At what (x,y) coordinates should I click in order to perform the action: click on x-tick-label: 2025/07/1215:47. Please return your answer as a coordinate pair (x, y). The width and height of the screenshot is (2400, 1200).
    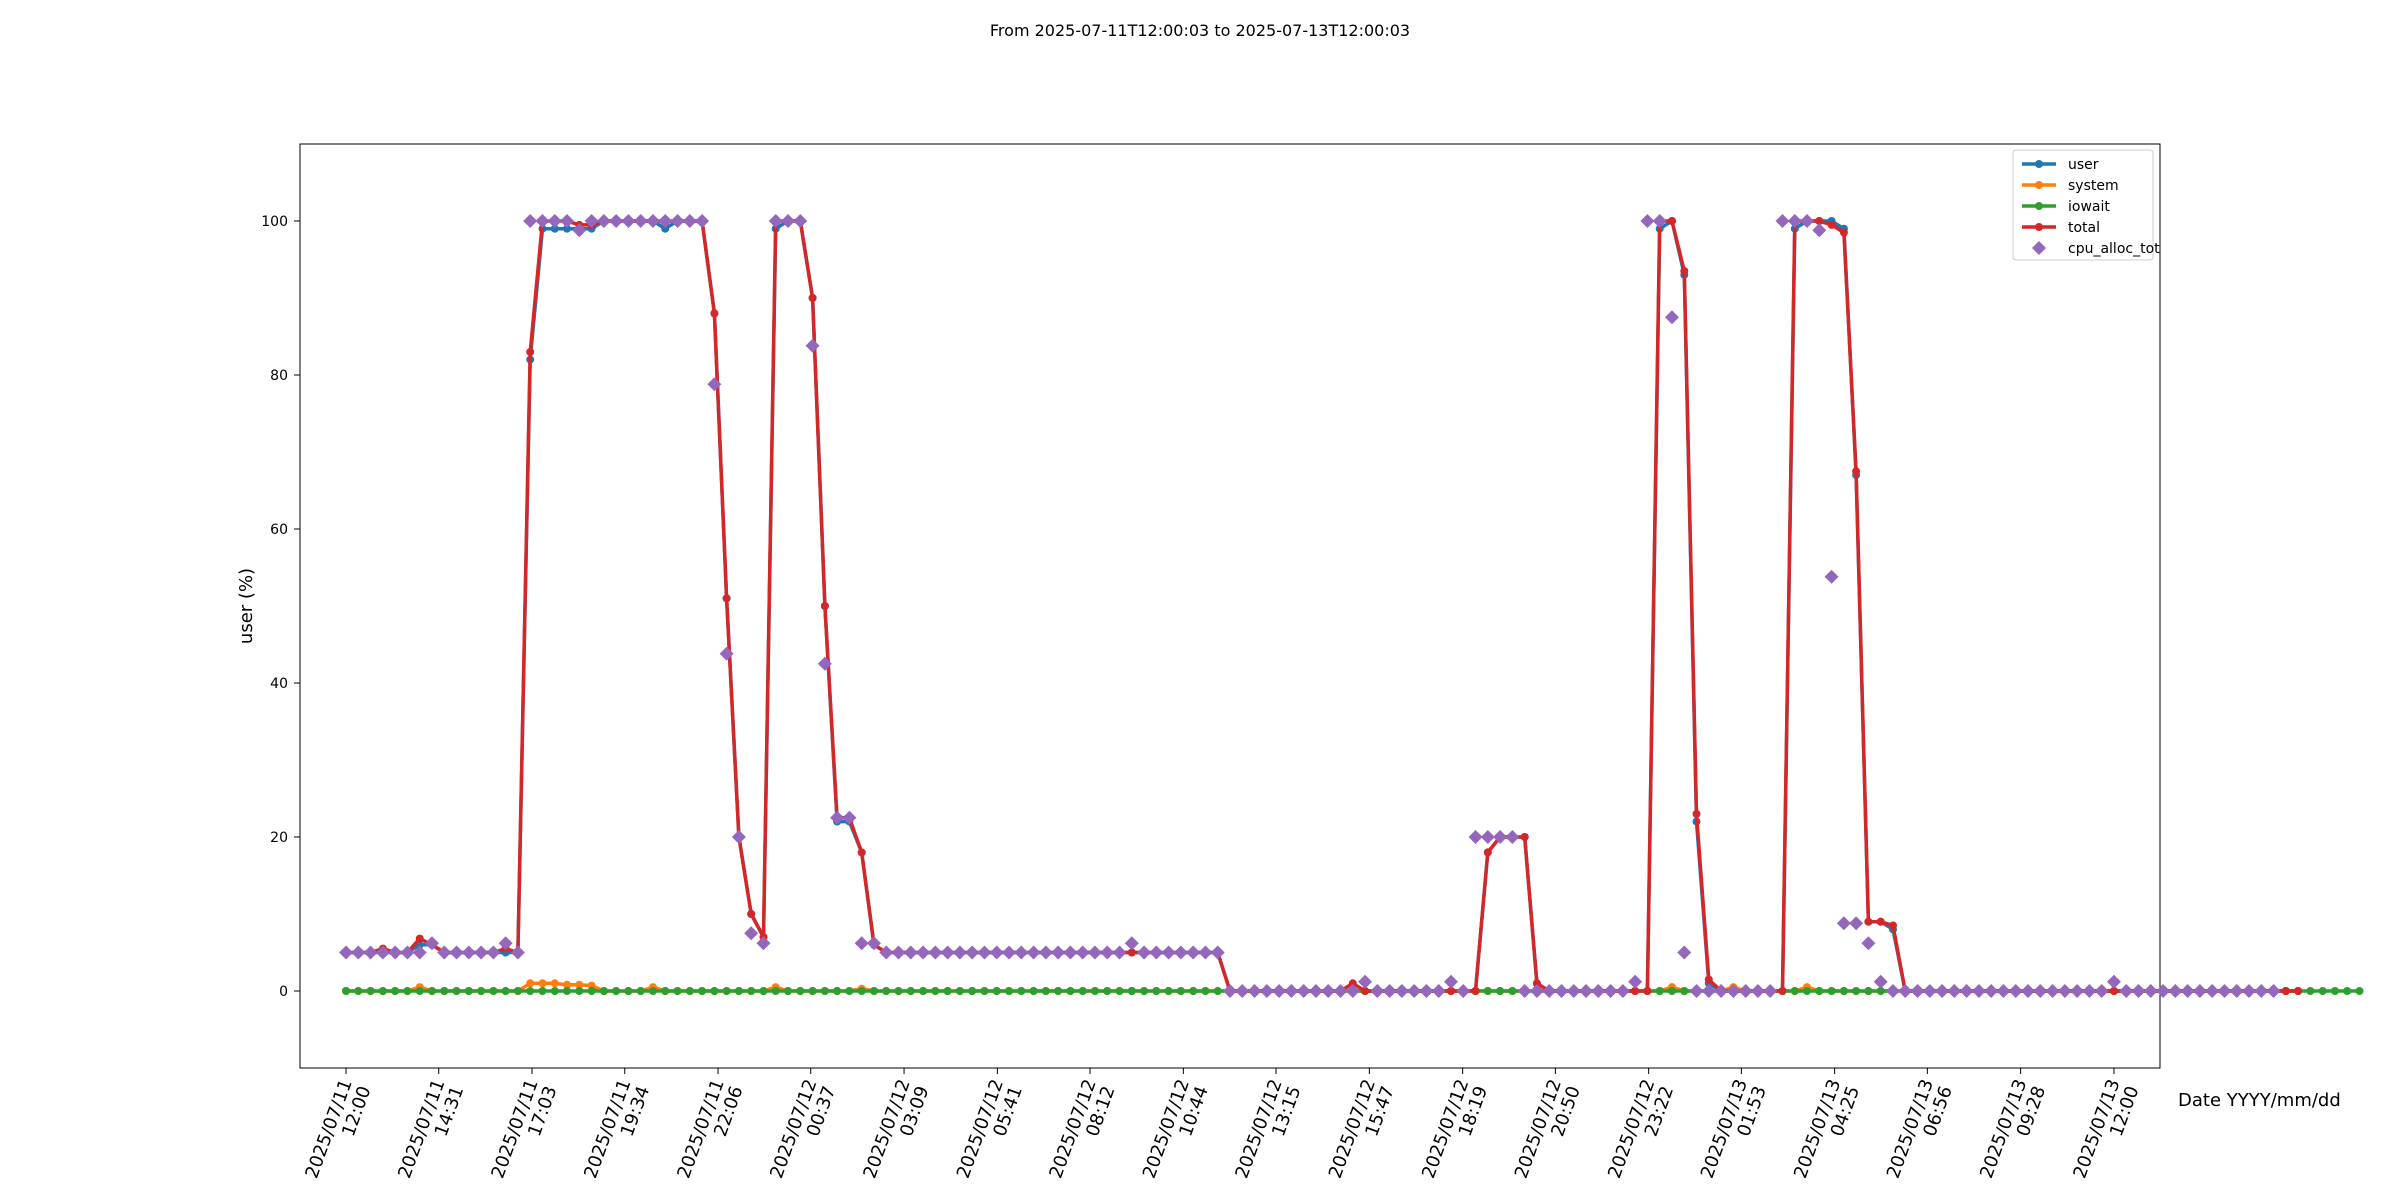
    Looking at the image, I should click on (1362, 1133).